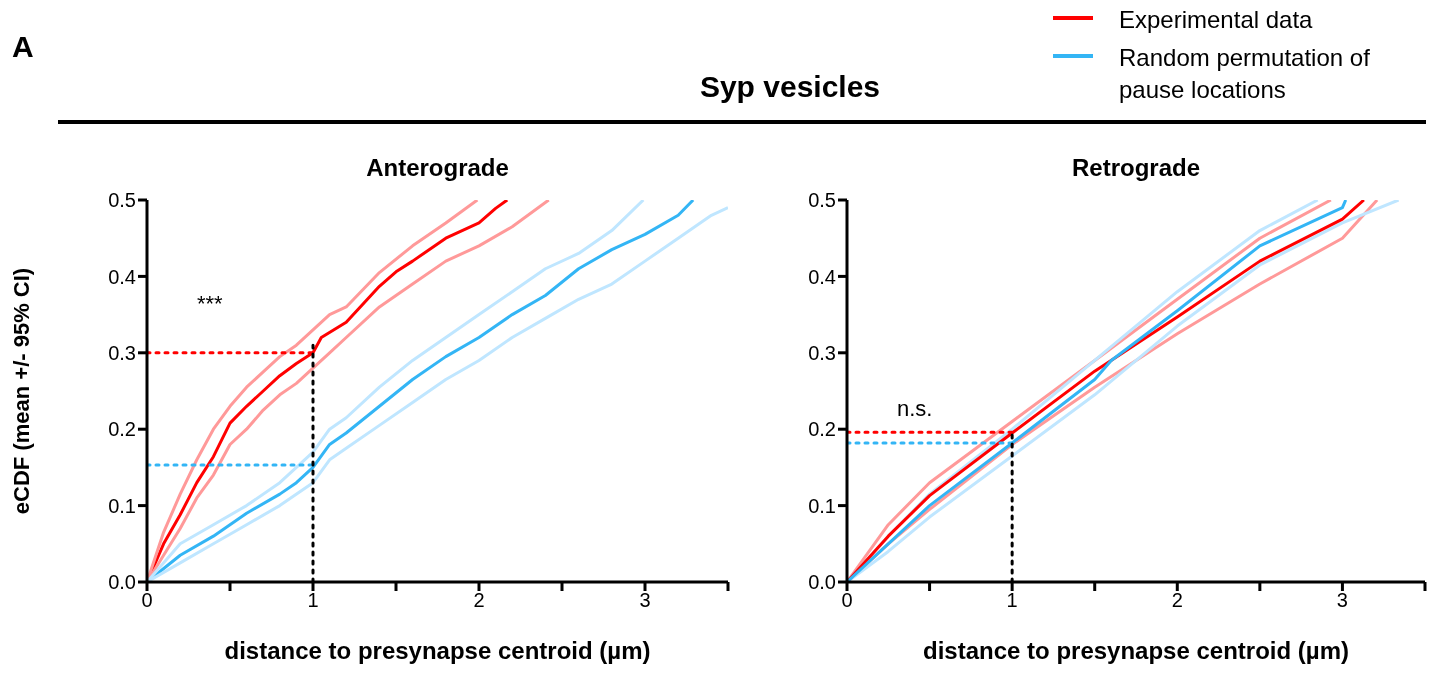 The height and width of the screenshot is (679, 1453). Describe the element at coordinates (437, 168) in the screenshot. I see `chart-title: Anterograde` at that location.